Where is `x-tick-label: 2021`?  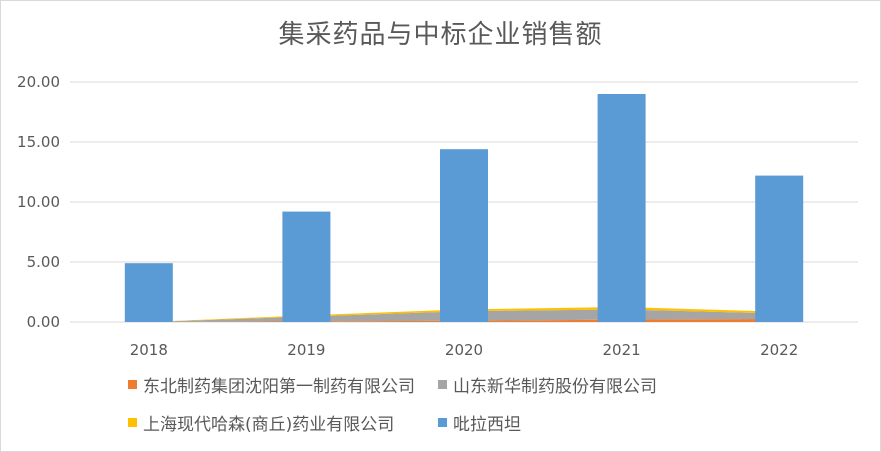 x-tick-label: 2021 is located at coordinates (622, 350).